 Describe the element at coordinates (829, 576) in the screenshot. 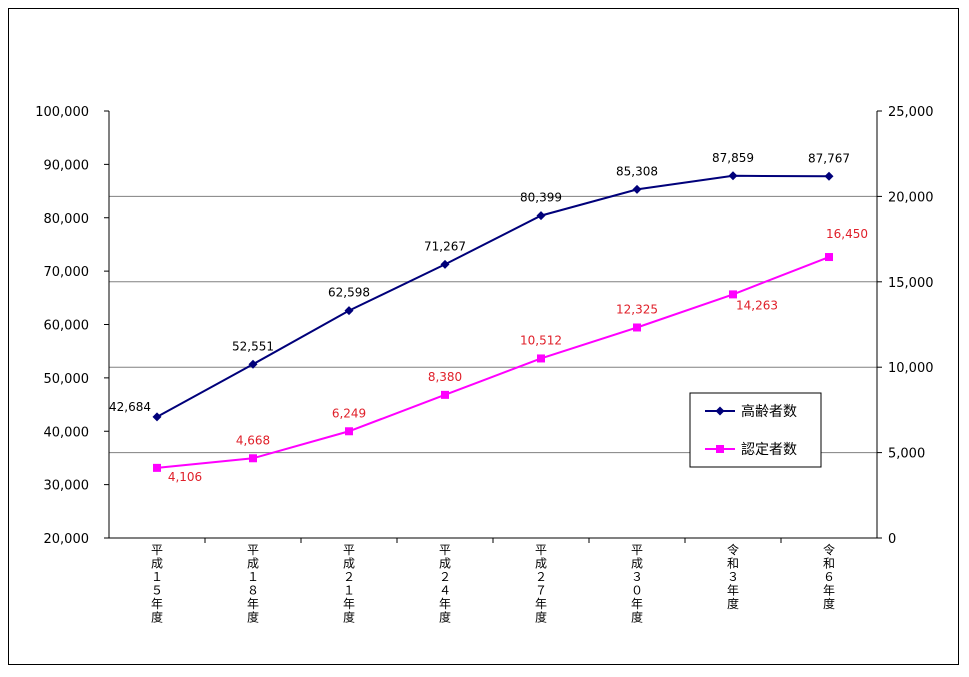

I see `category-label: 令和６年度` at that location.